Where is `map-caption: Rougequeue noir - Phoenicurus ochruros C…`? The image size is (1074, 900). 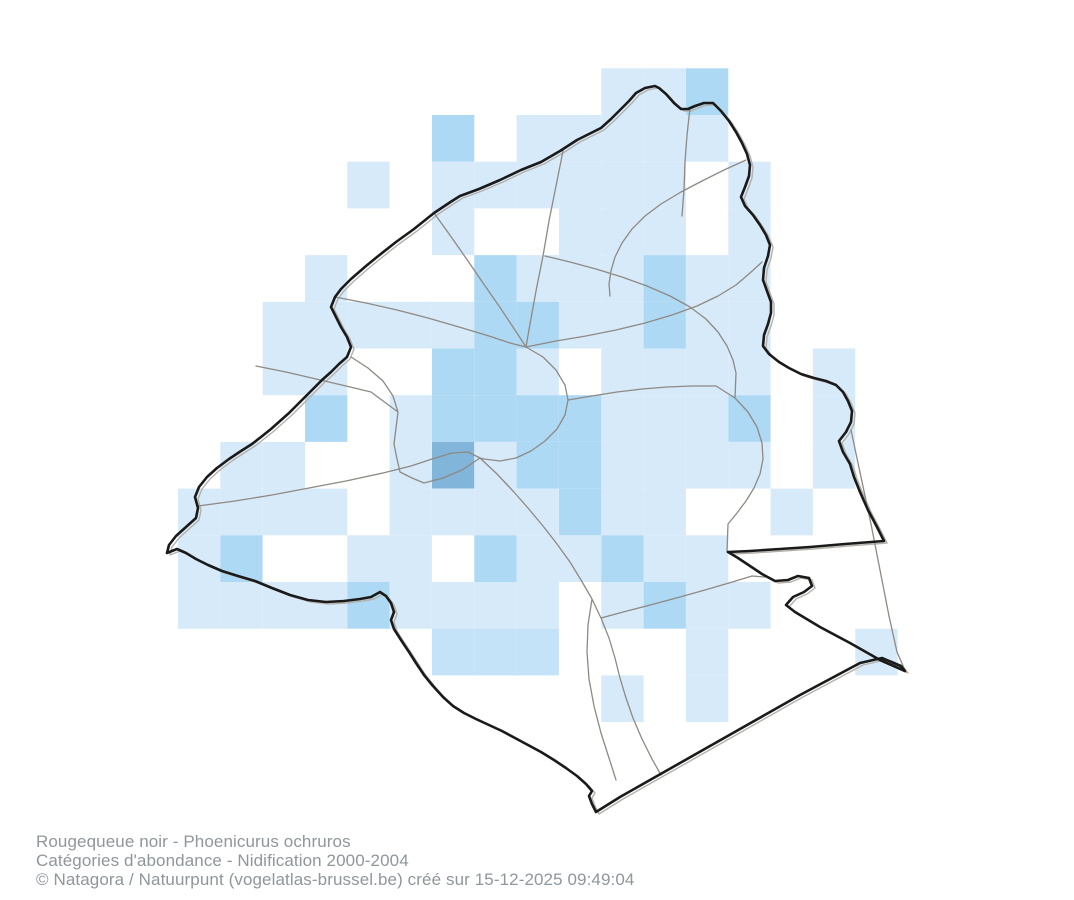
map-caption: Rougequeue noir - Phoenicurus ochruros C… is located at coordinates (335, 860).